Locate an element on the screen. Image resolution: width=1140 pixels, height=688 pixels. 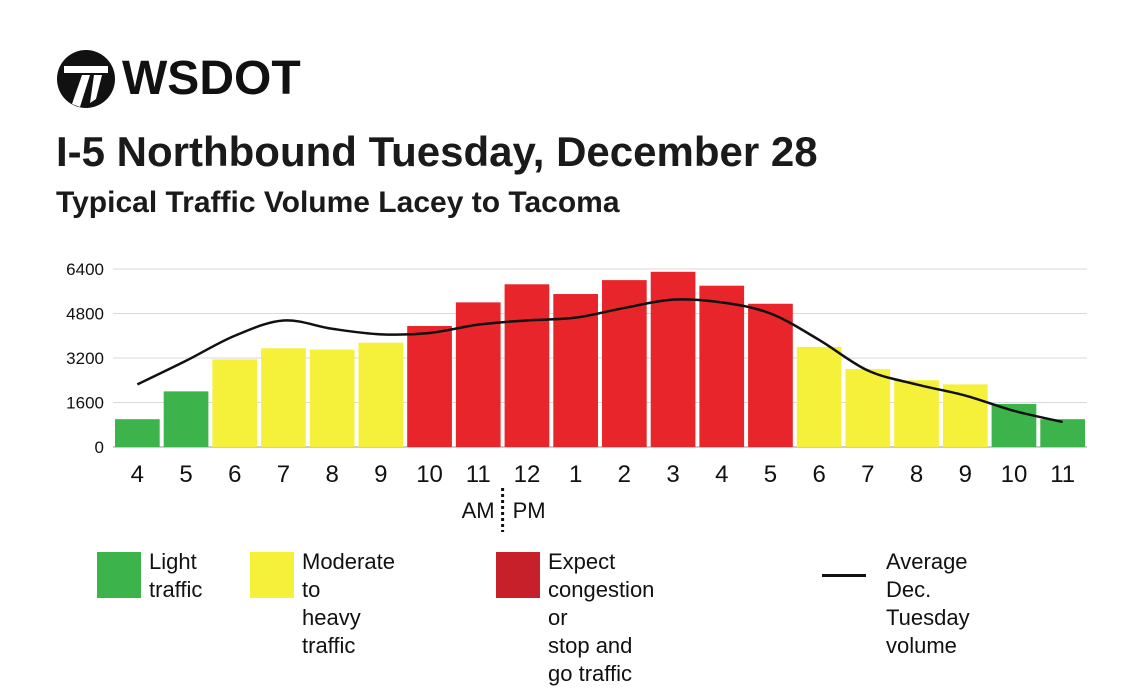
x-tick-label: 1 is located at coordinates (575, 474).